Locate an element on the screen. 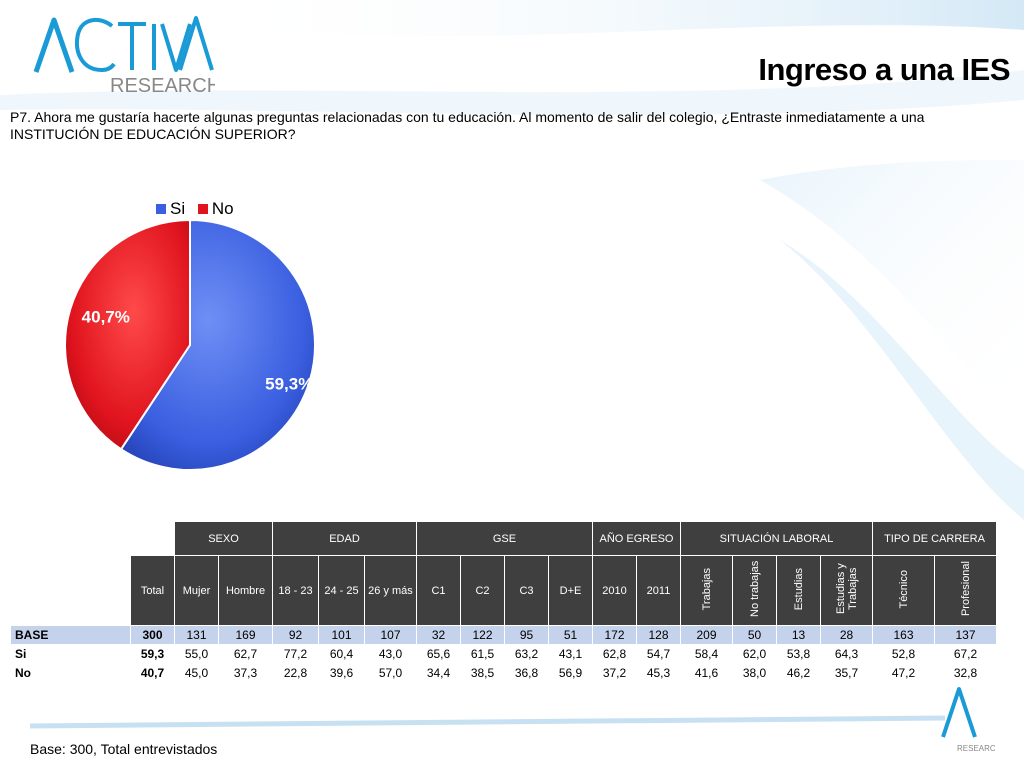  cell-si-6: 65,6 is located at coordinates (438, 654).